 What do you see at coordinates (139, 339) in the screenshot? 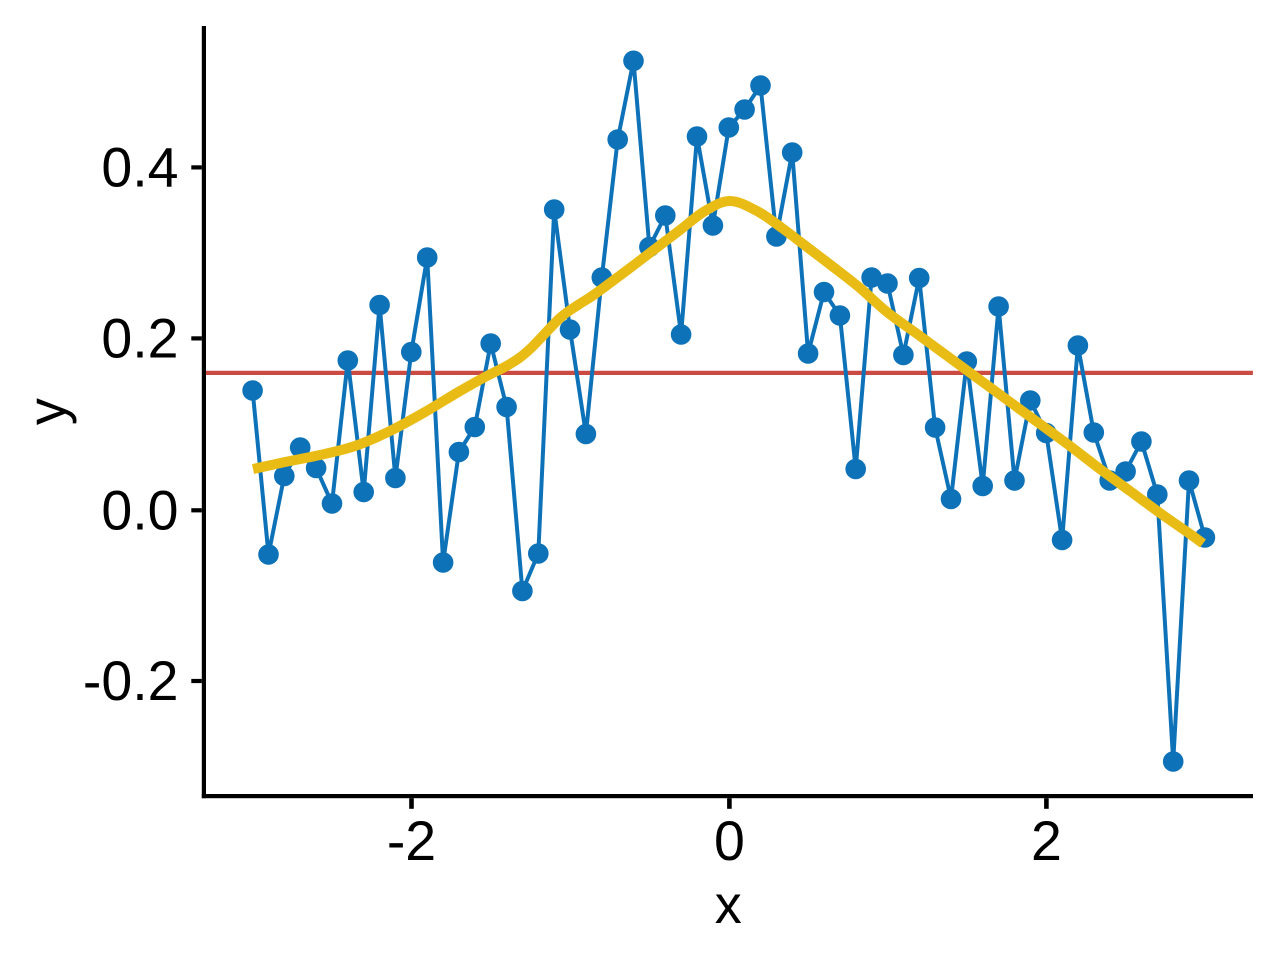
I see `svg-text: 0.2` at bounding box center [139, 339].